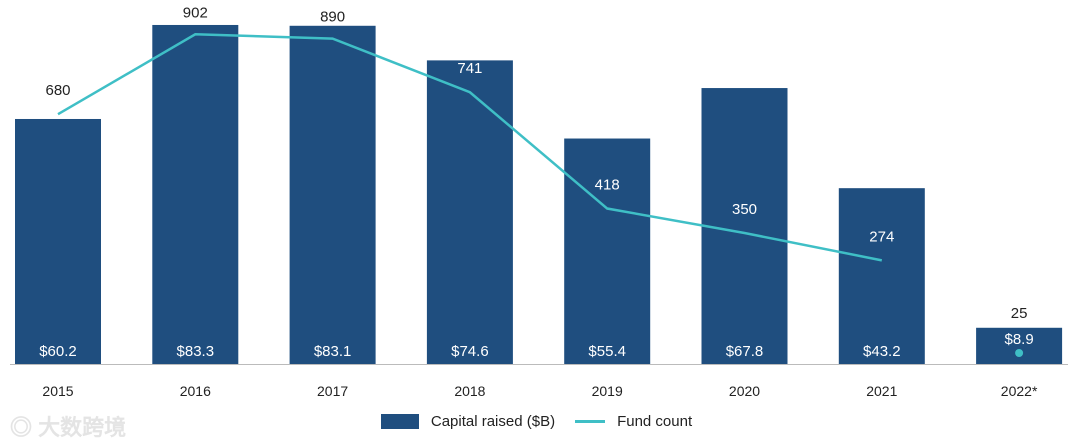 This screenshot has width=1073, height=445. I want to click on bar-label: $83.3, so click(196, 351).